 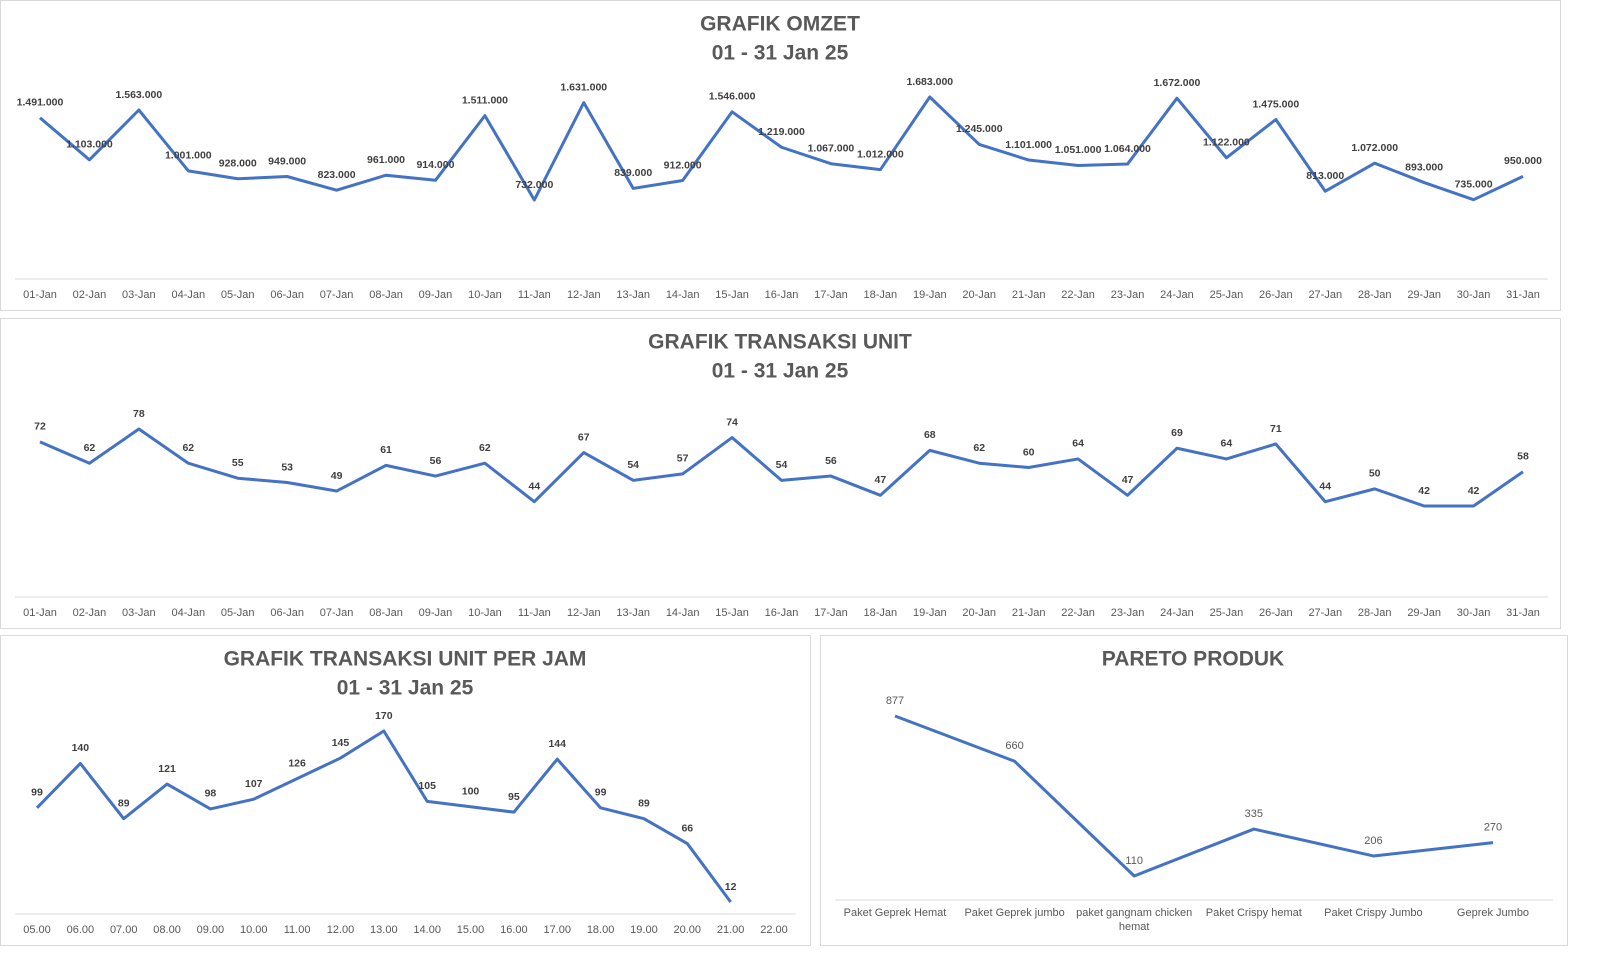 What do you see at coordinates (384, 930) in the screenshot?
I see `x-tick-label: 13.00` at bounding box center [384, 930].